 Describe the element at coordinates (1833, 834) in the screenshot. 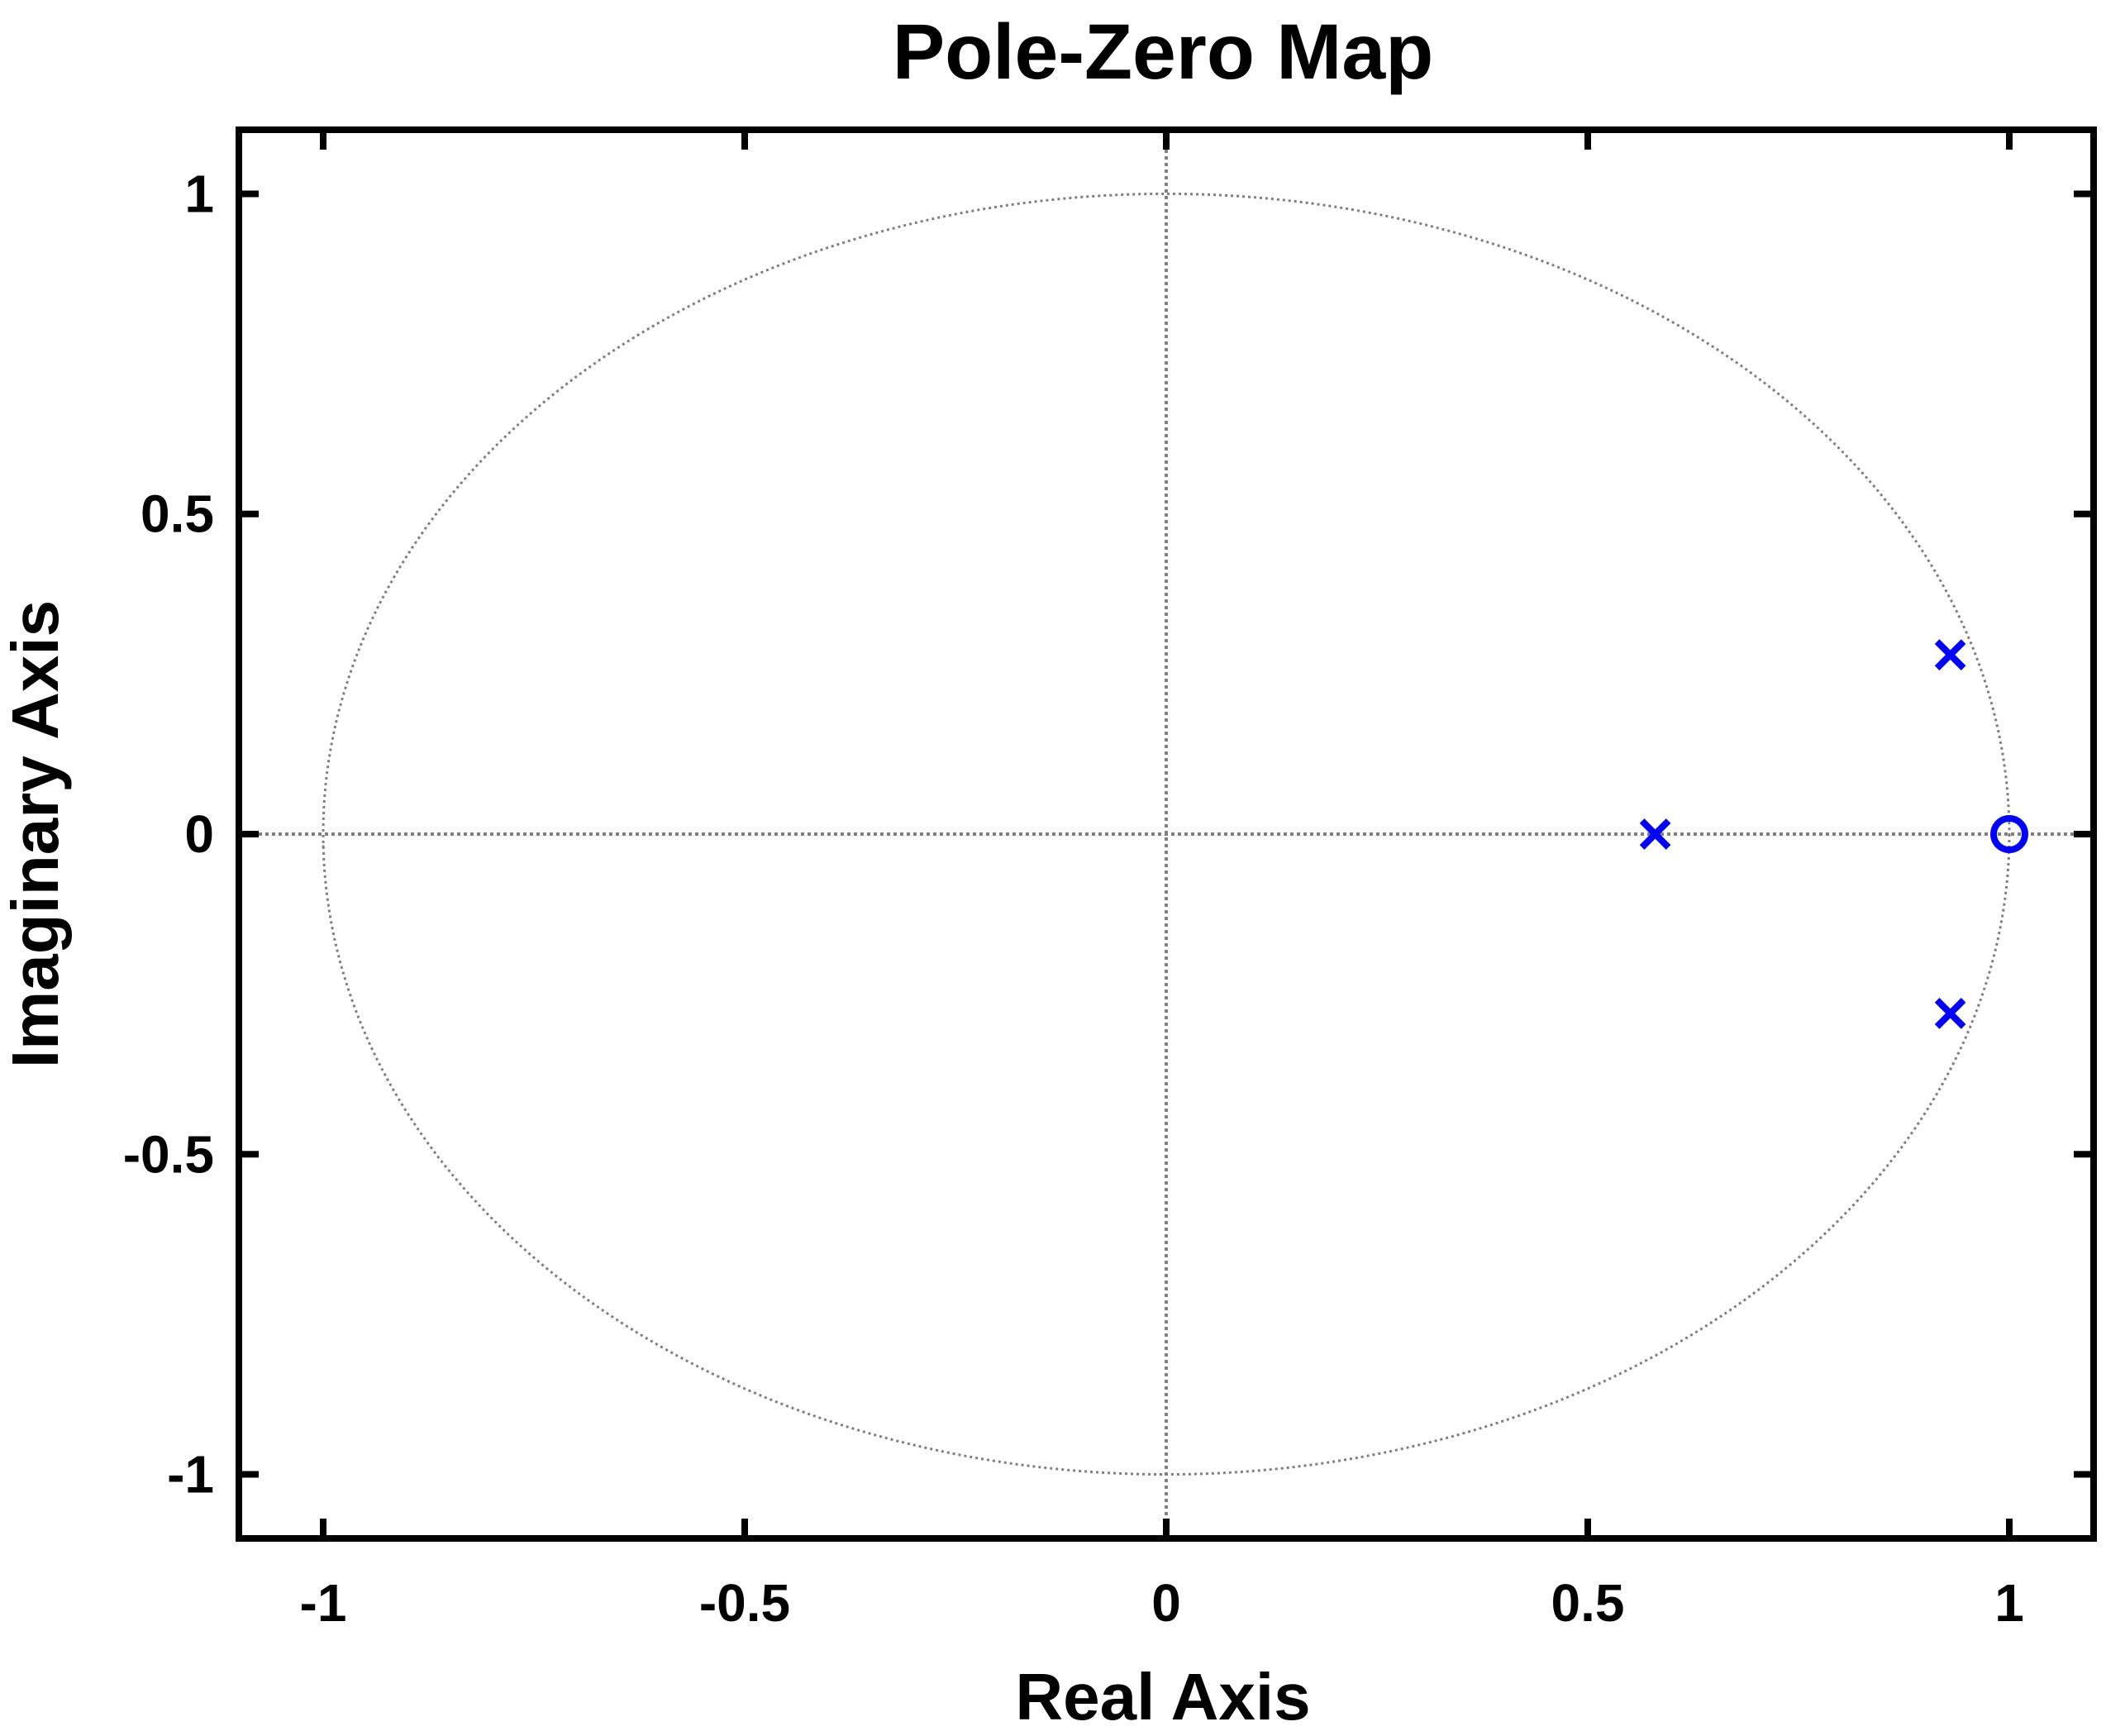

I see `markers` at that location.